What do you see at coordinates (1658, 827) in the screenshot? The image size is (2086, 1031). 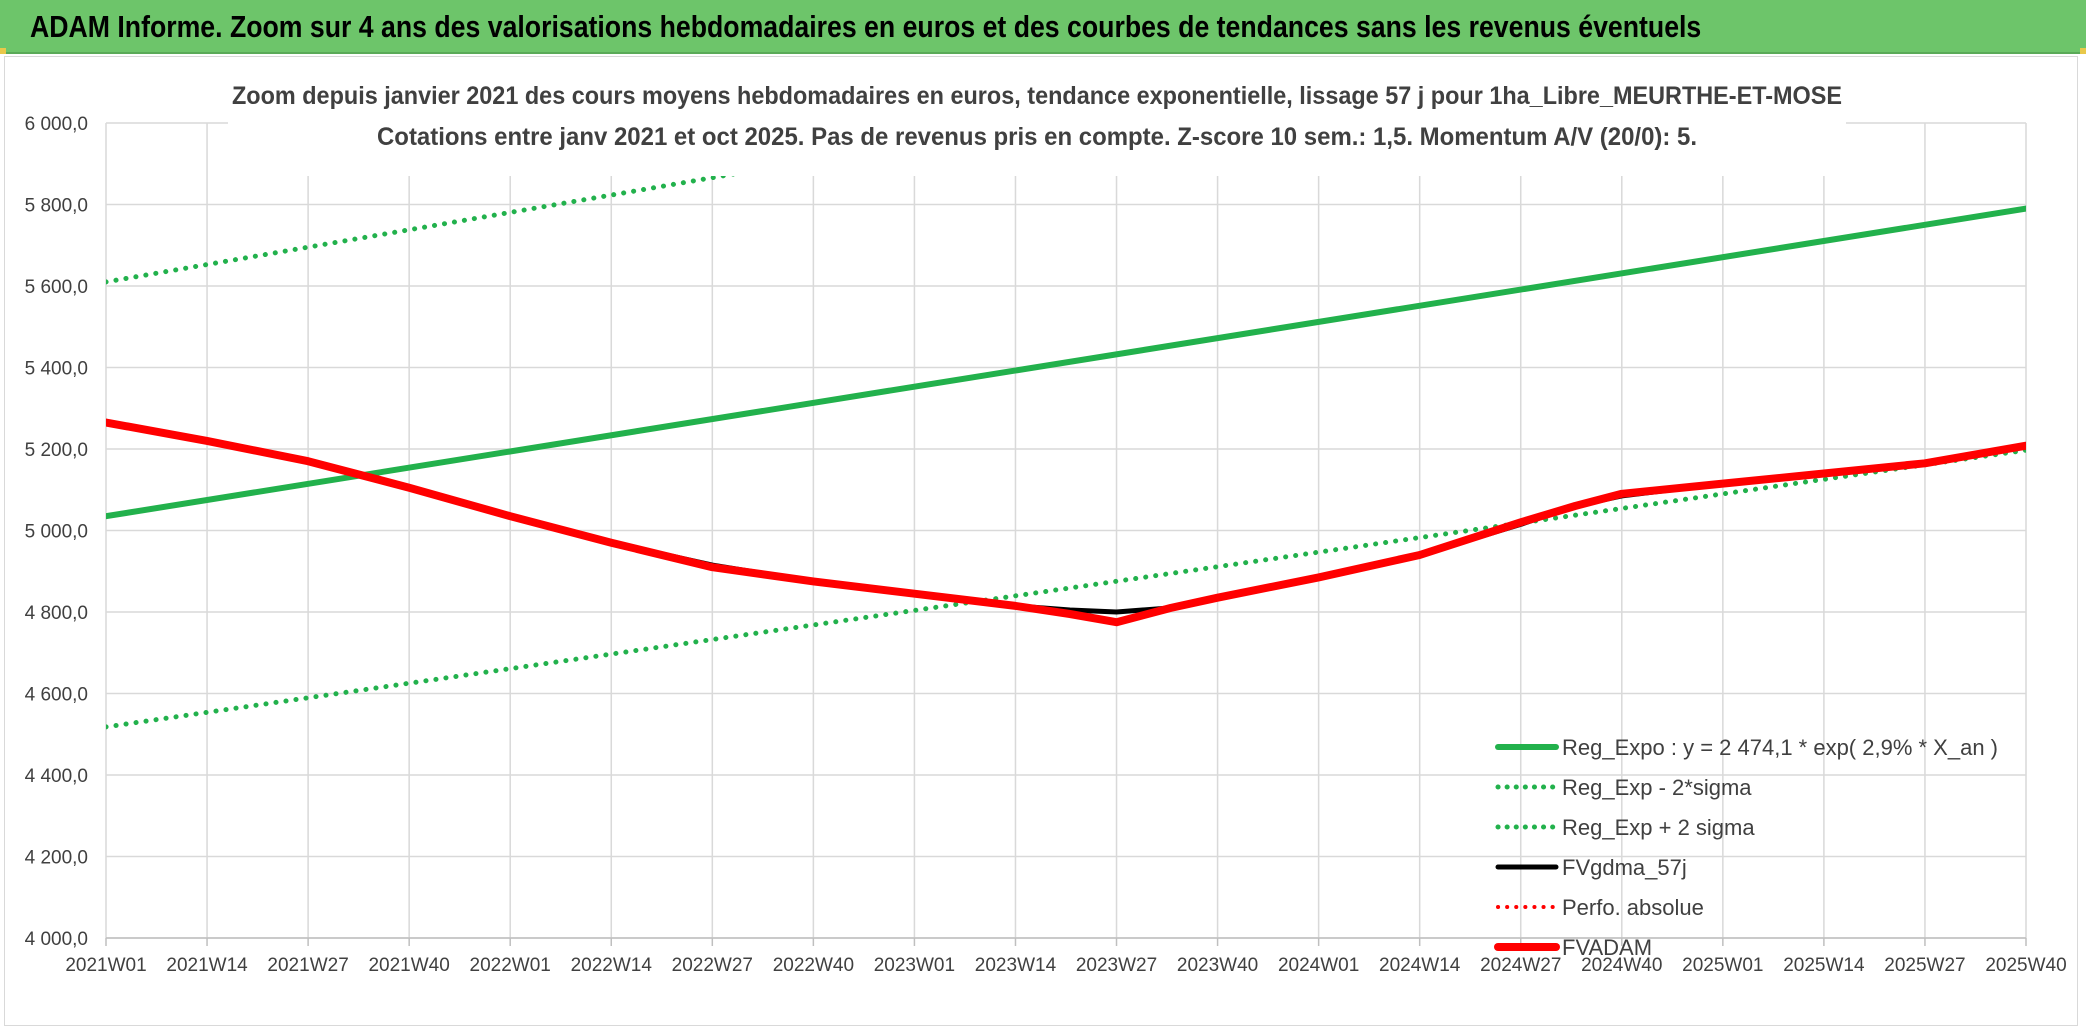 I see `legend-label-sigma-plus: Reg_Exp + 2 sigma` at bounding box center [1658, 827].